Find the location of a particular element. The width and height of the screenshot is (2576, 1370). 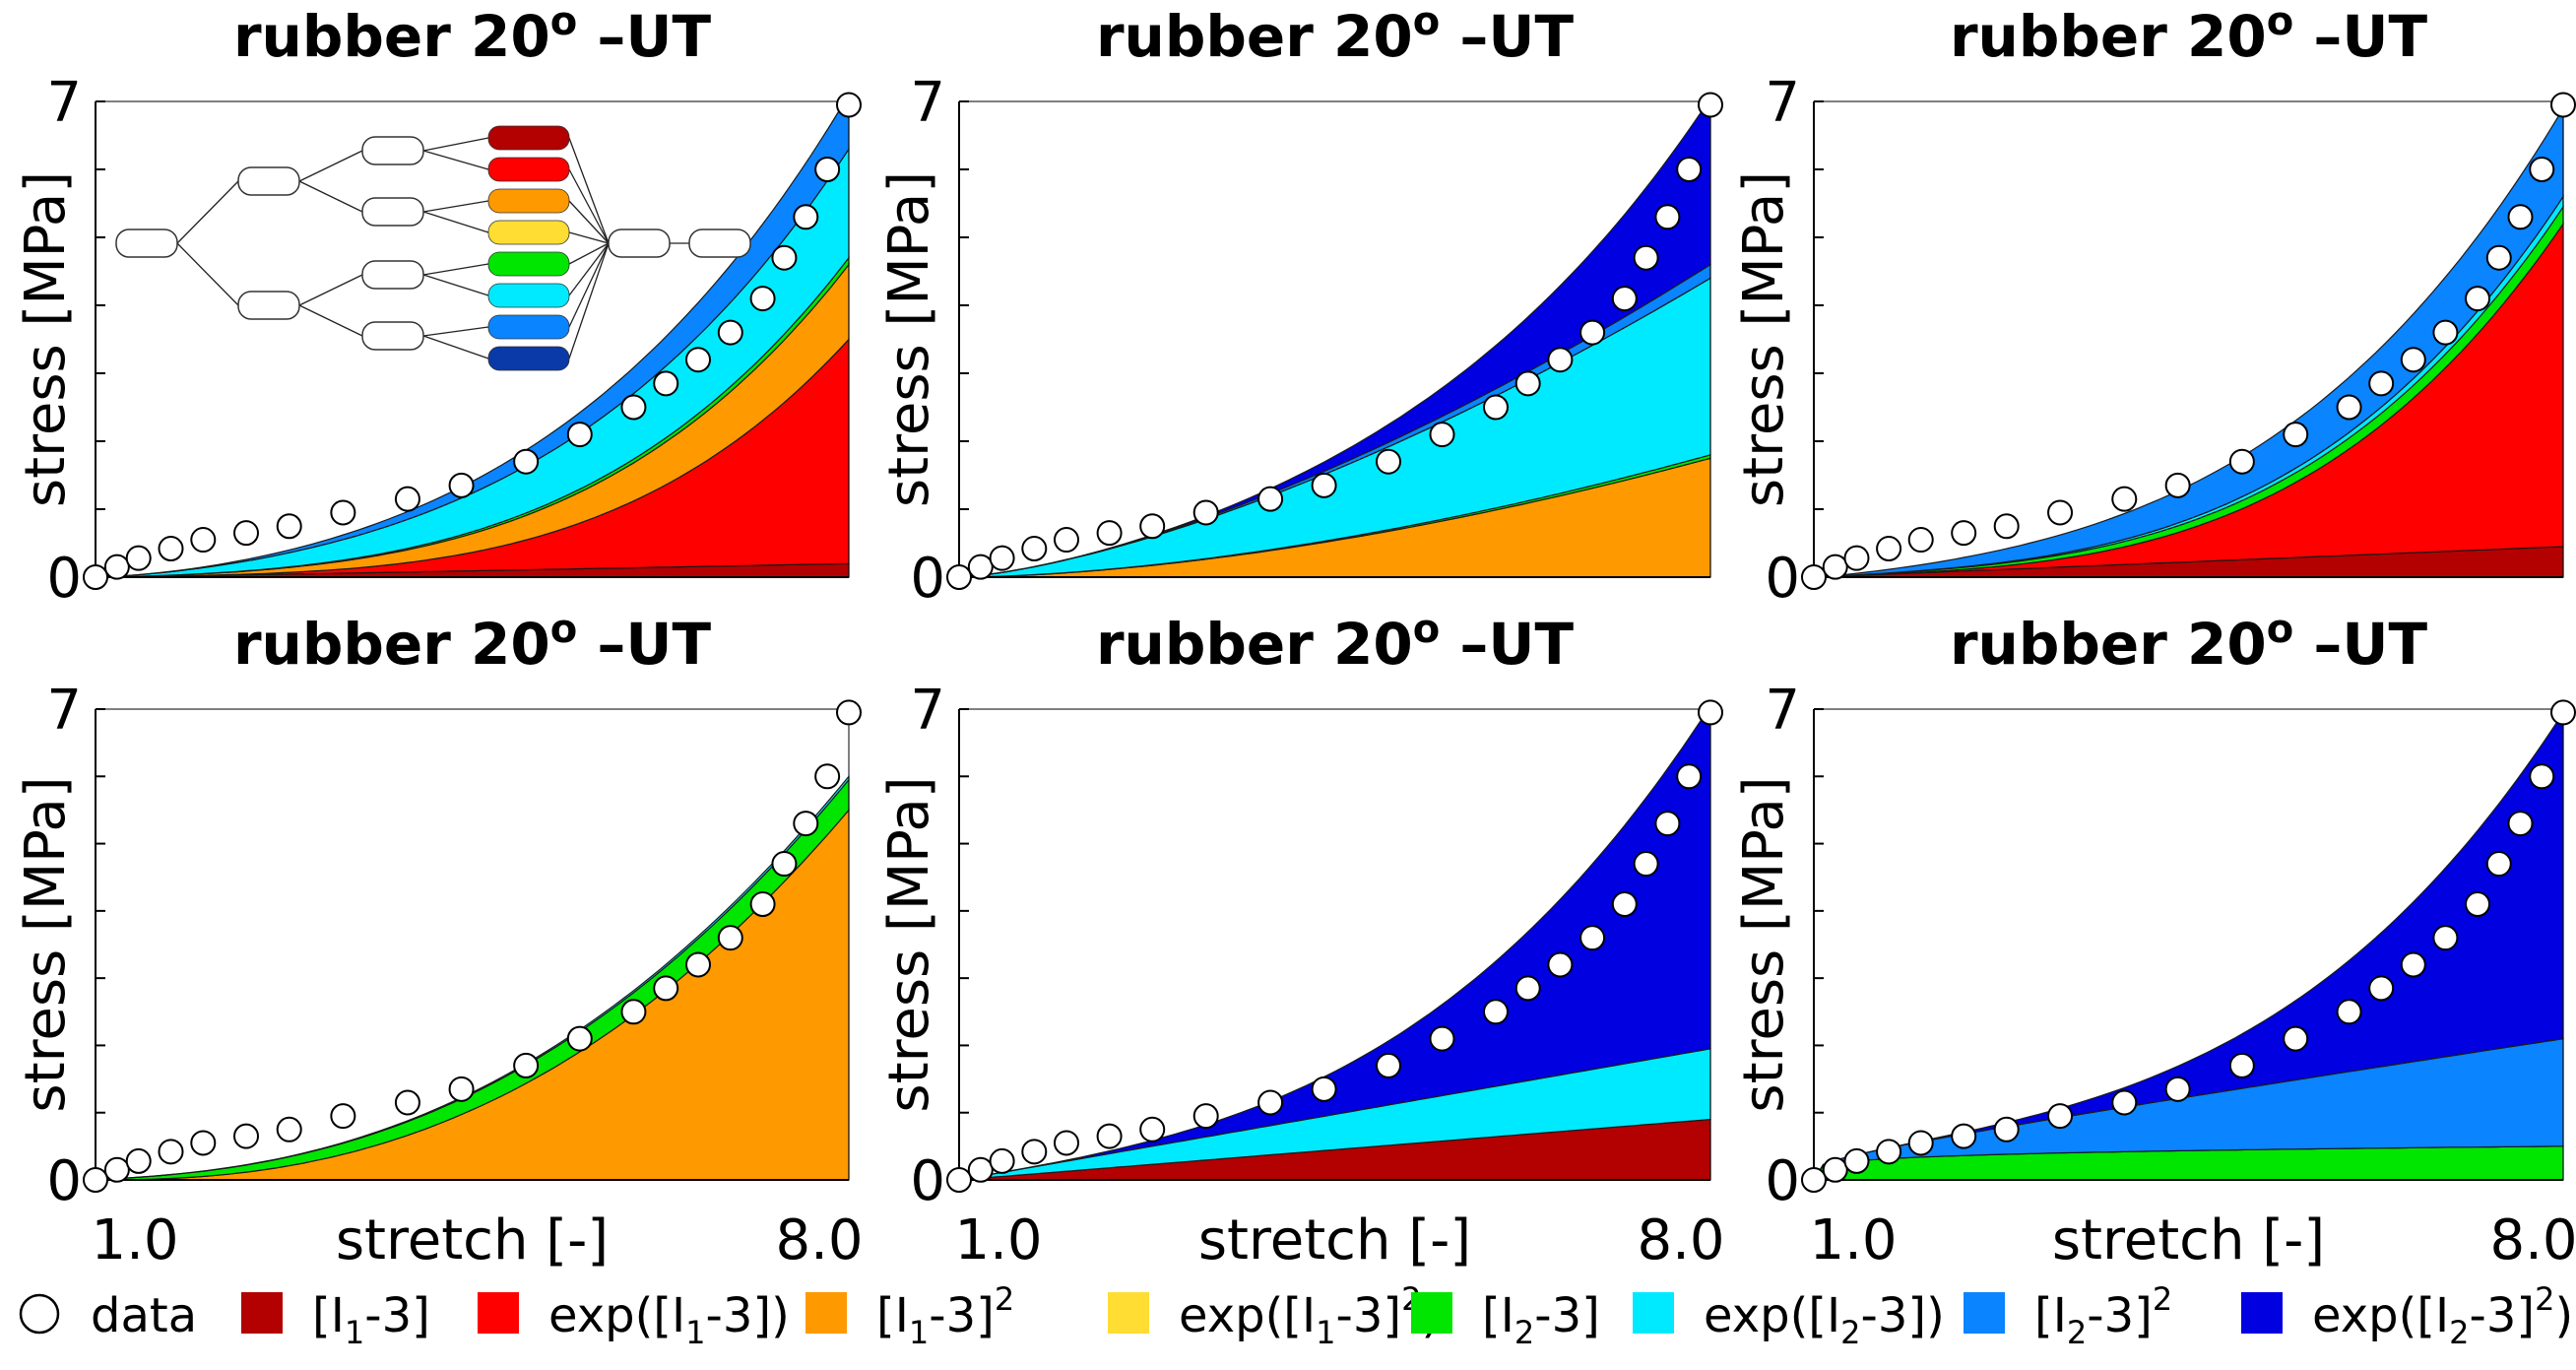

inset-network-diagram is located at coordinates (433, 248).